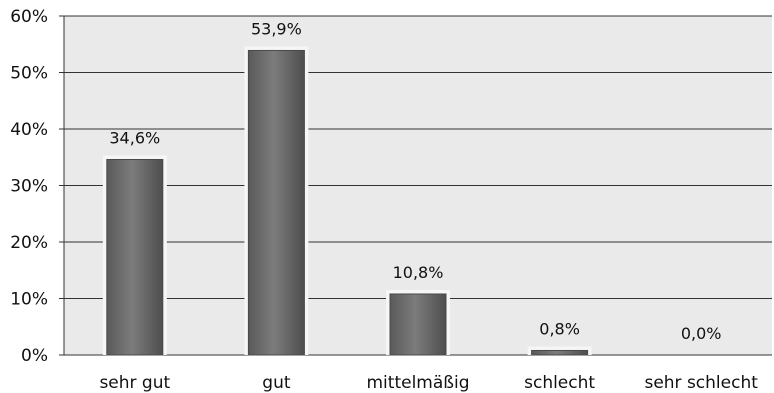 The image size is (774, 393). What do you see at coordinates (29, 130) in the screenshot?
I see `y-tick-label: 40%` at bounding box center [29, 130].